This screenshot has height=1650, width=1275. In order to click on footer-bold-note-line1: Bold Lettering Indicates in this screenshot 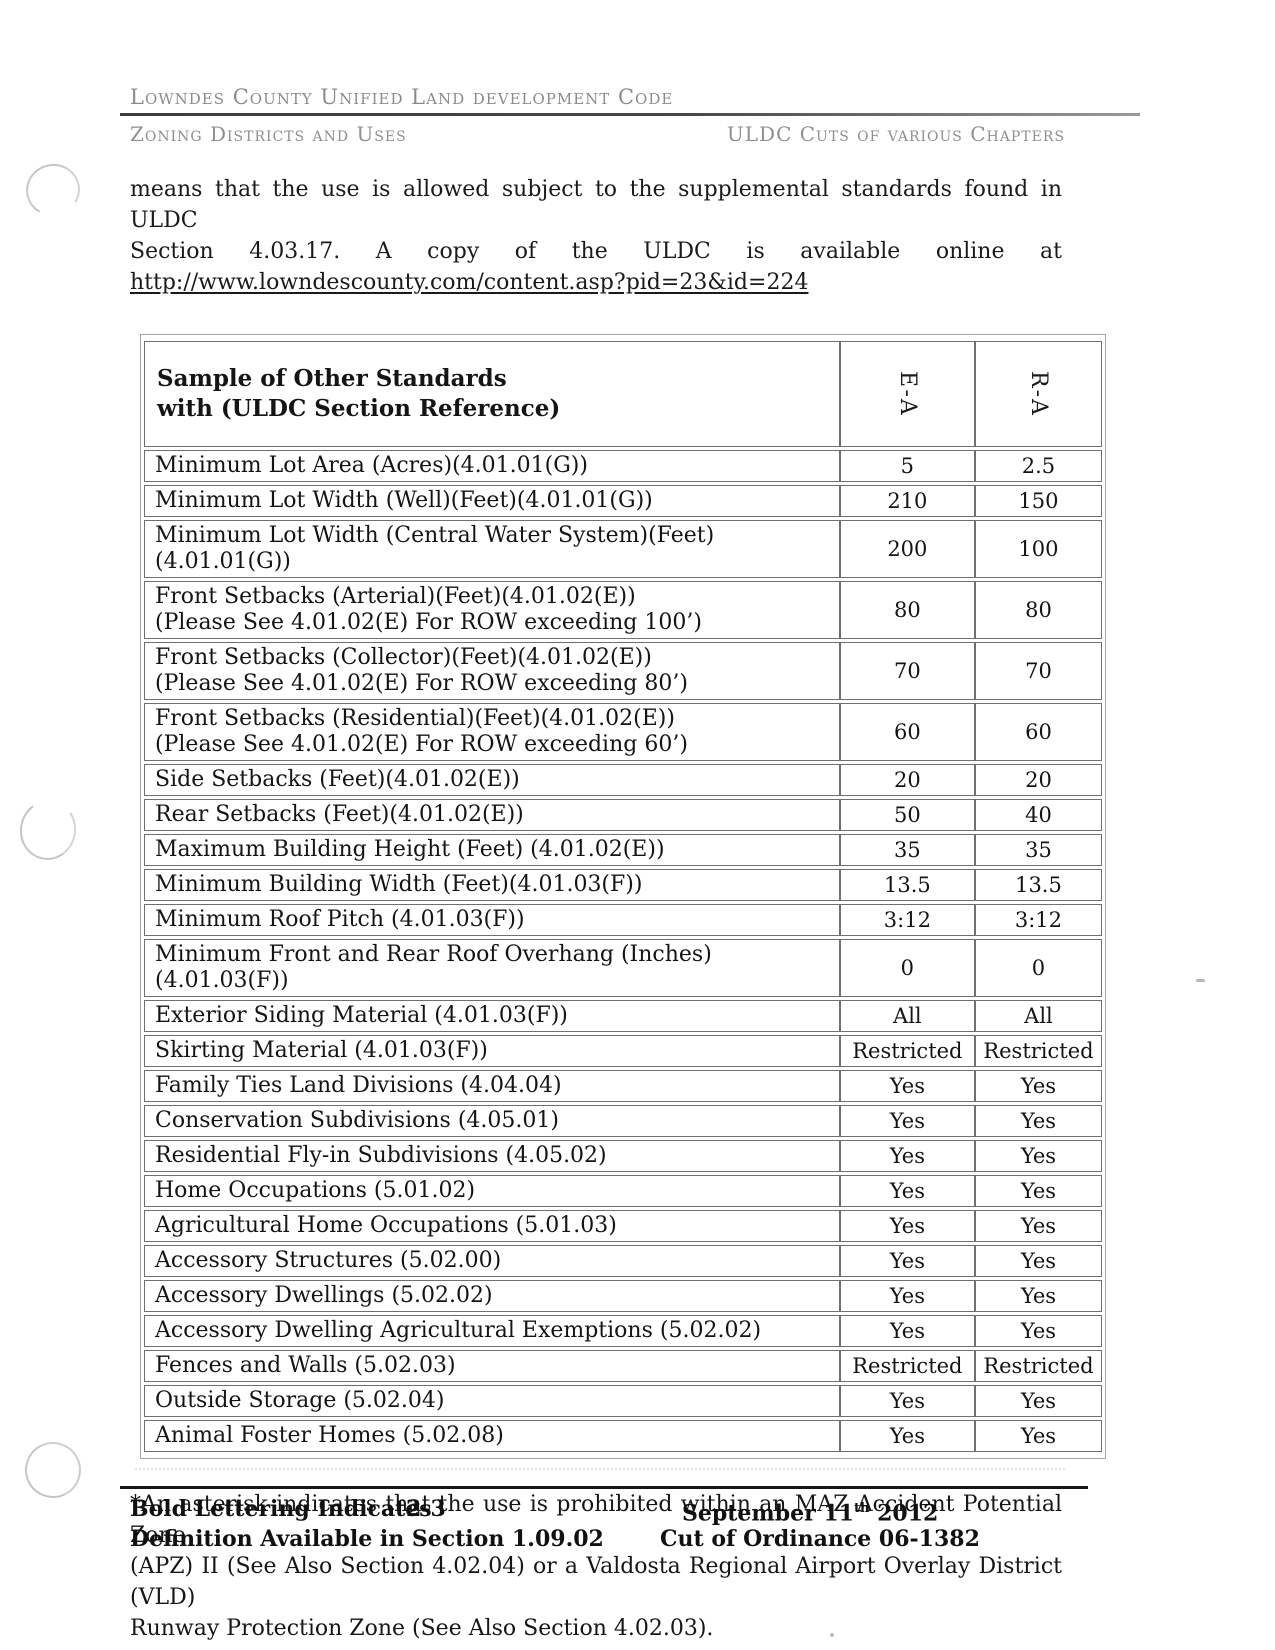, I will do `click(281, 1509)`.